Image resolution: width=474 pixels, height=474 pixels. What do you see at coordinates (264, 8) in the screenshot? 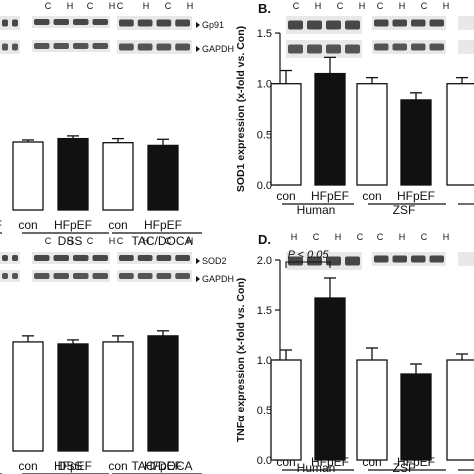
I see `panel-letter: B.` at bounding box center [264, 8].